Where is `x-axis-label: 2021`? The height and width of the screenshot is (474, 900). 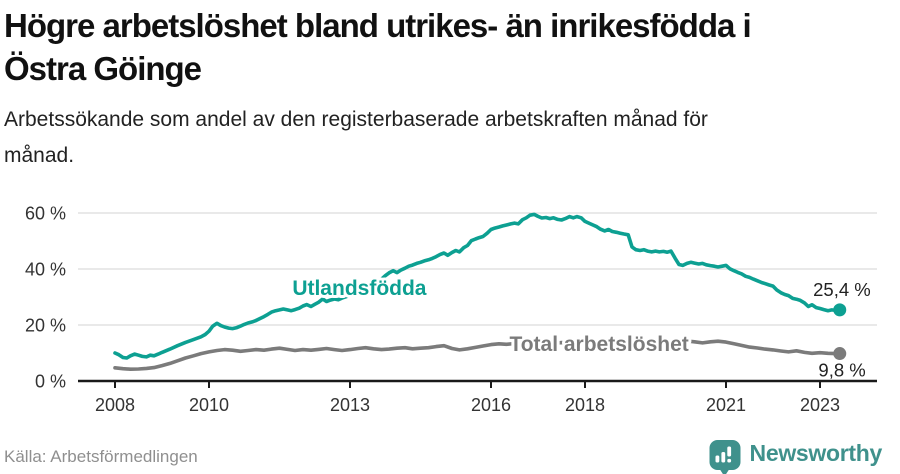
x-axis-label: 2021 is located at coordinates (726, 405).